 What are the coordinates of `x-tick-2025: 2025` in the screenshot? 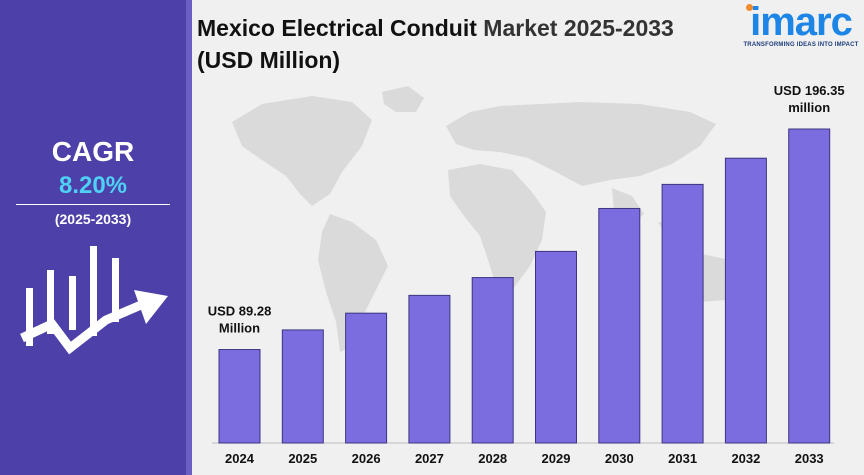 It's located at (302, 458).